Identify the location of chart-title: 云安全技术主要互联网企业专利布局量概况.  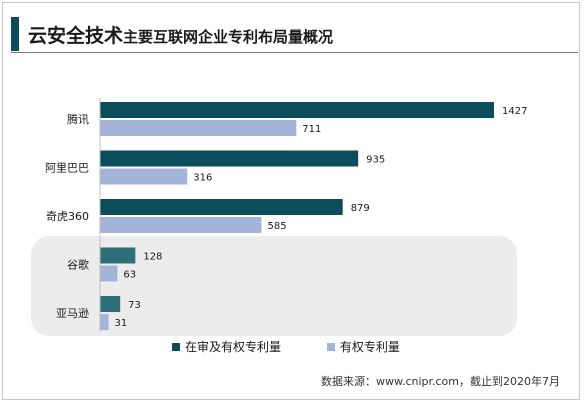
(180, 34).